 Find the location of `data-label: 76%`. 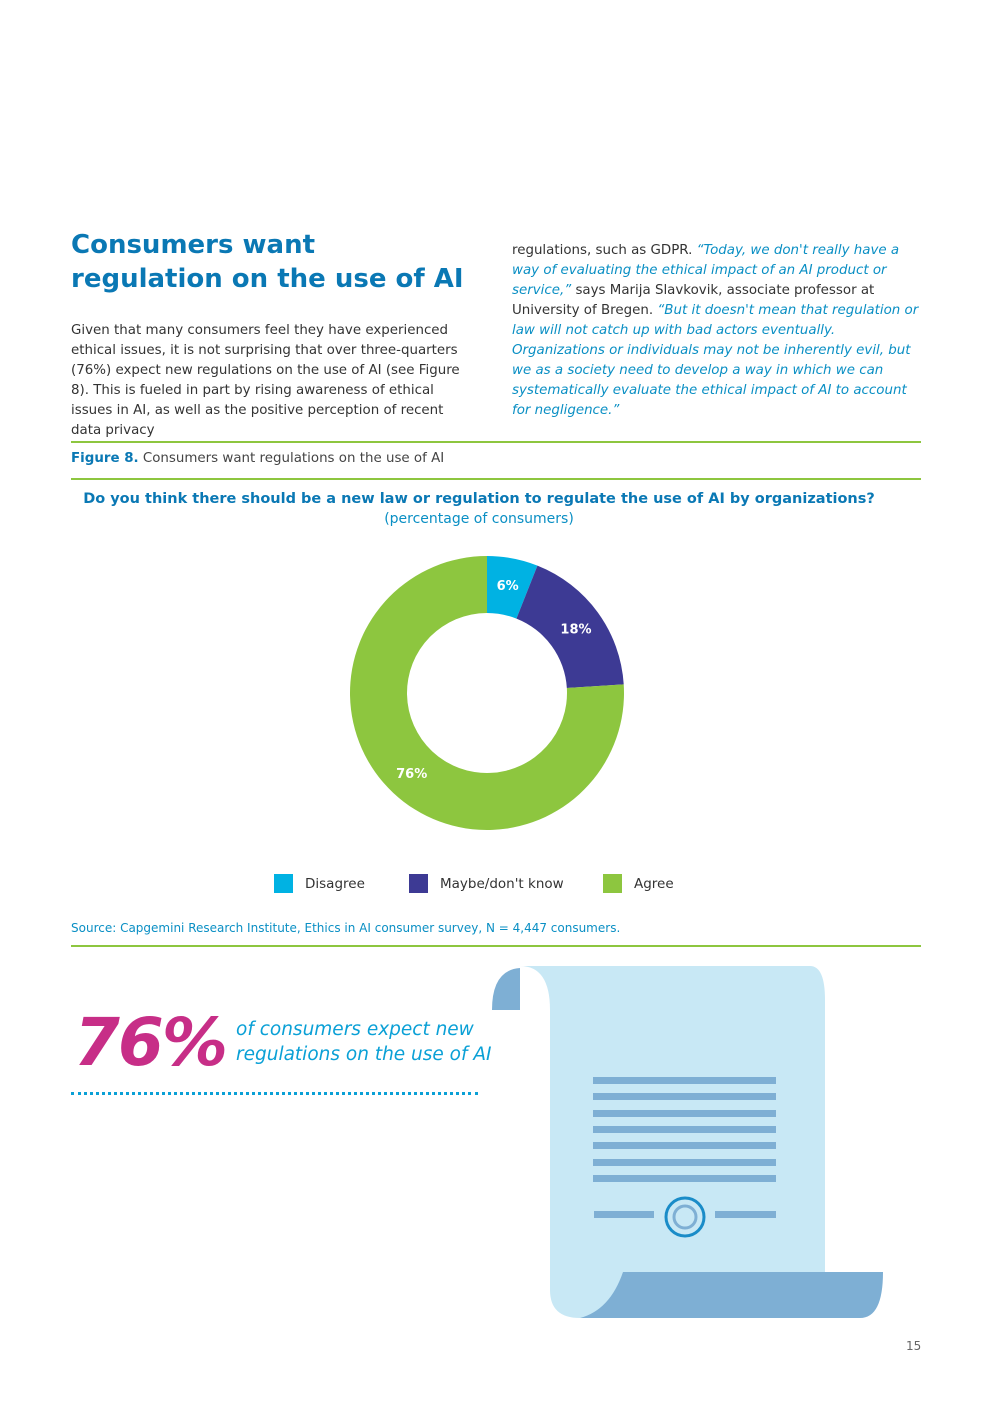

data-label: 76% is located at coordinates (411, 774).